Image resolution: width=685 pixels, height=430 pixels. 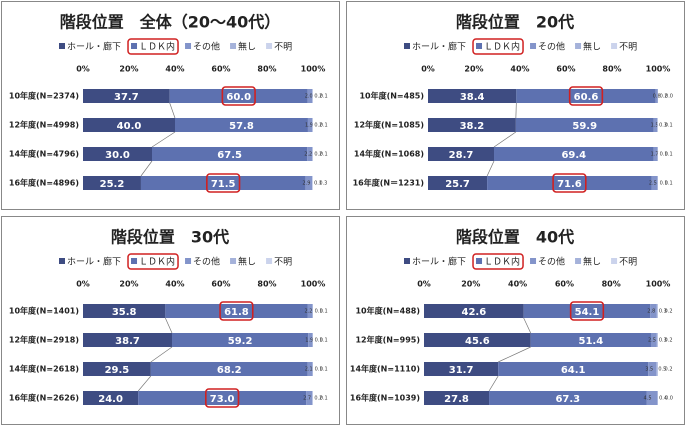 What do you see at coordinates (44, 398) in the screenshot?
I see `category-label: 16年度(N=2626)` at bounding box center [44, 398].